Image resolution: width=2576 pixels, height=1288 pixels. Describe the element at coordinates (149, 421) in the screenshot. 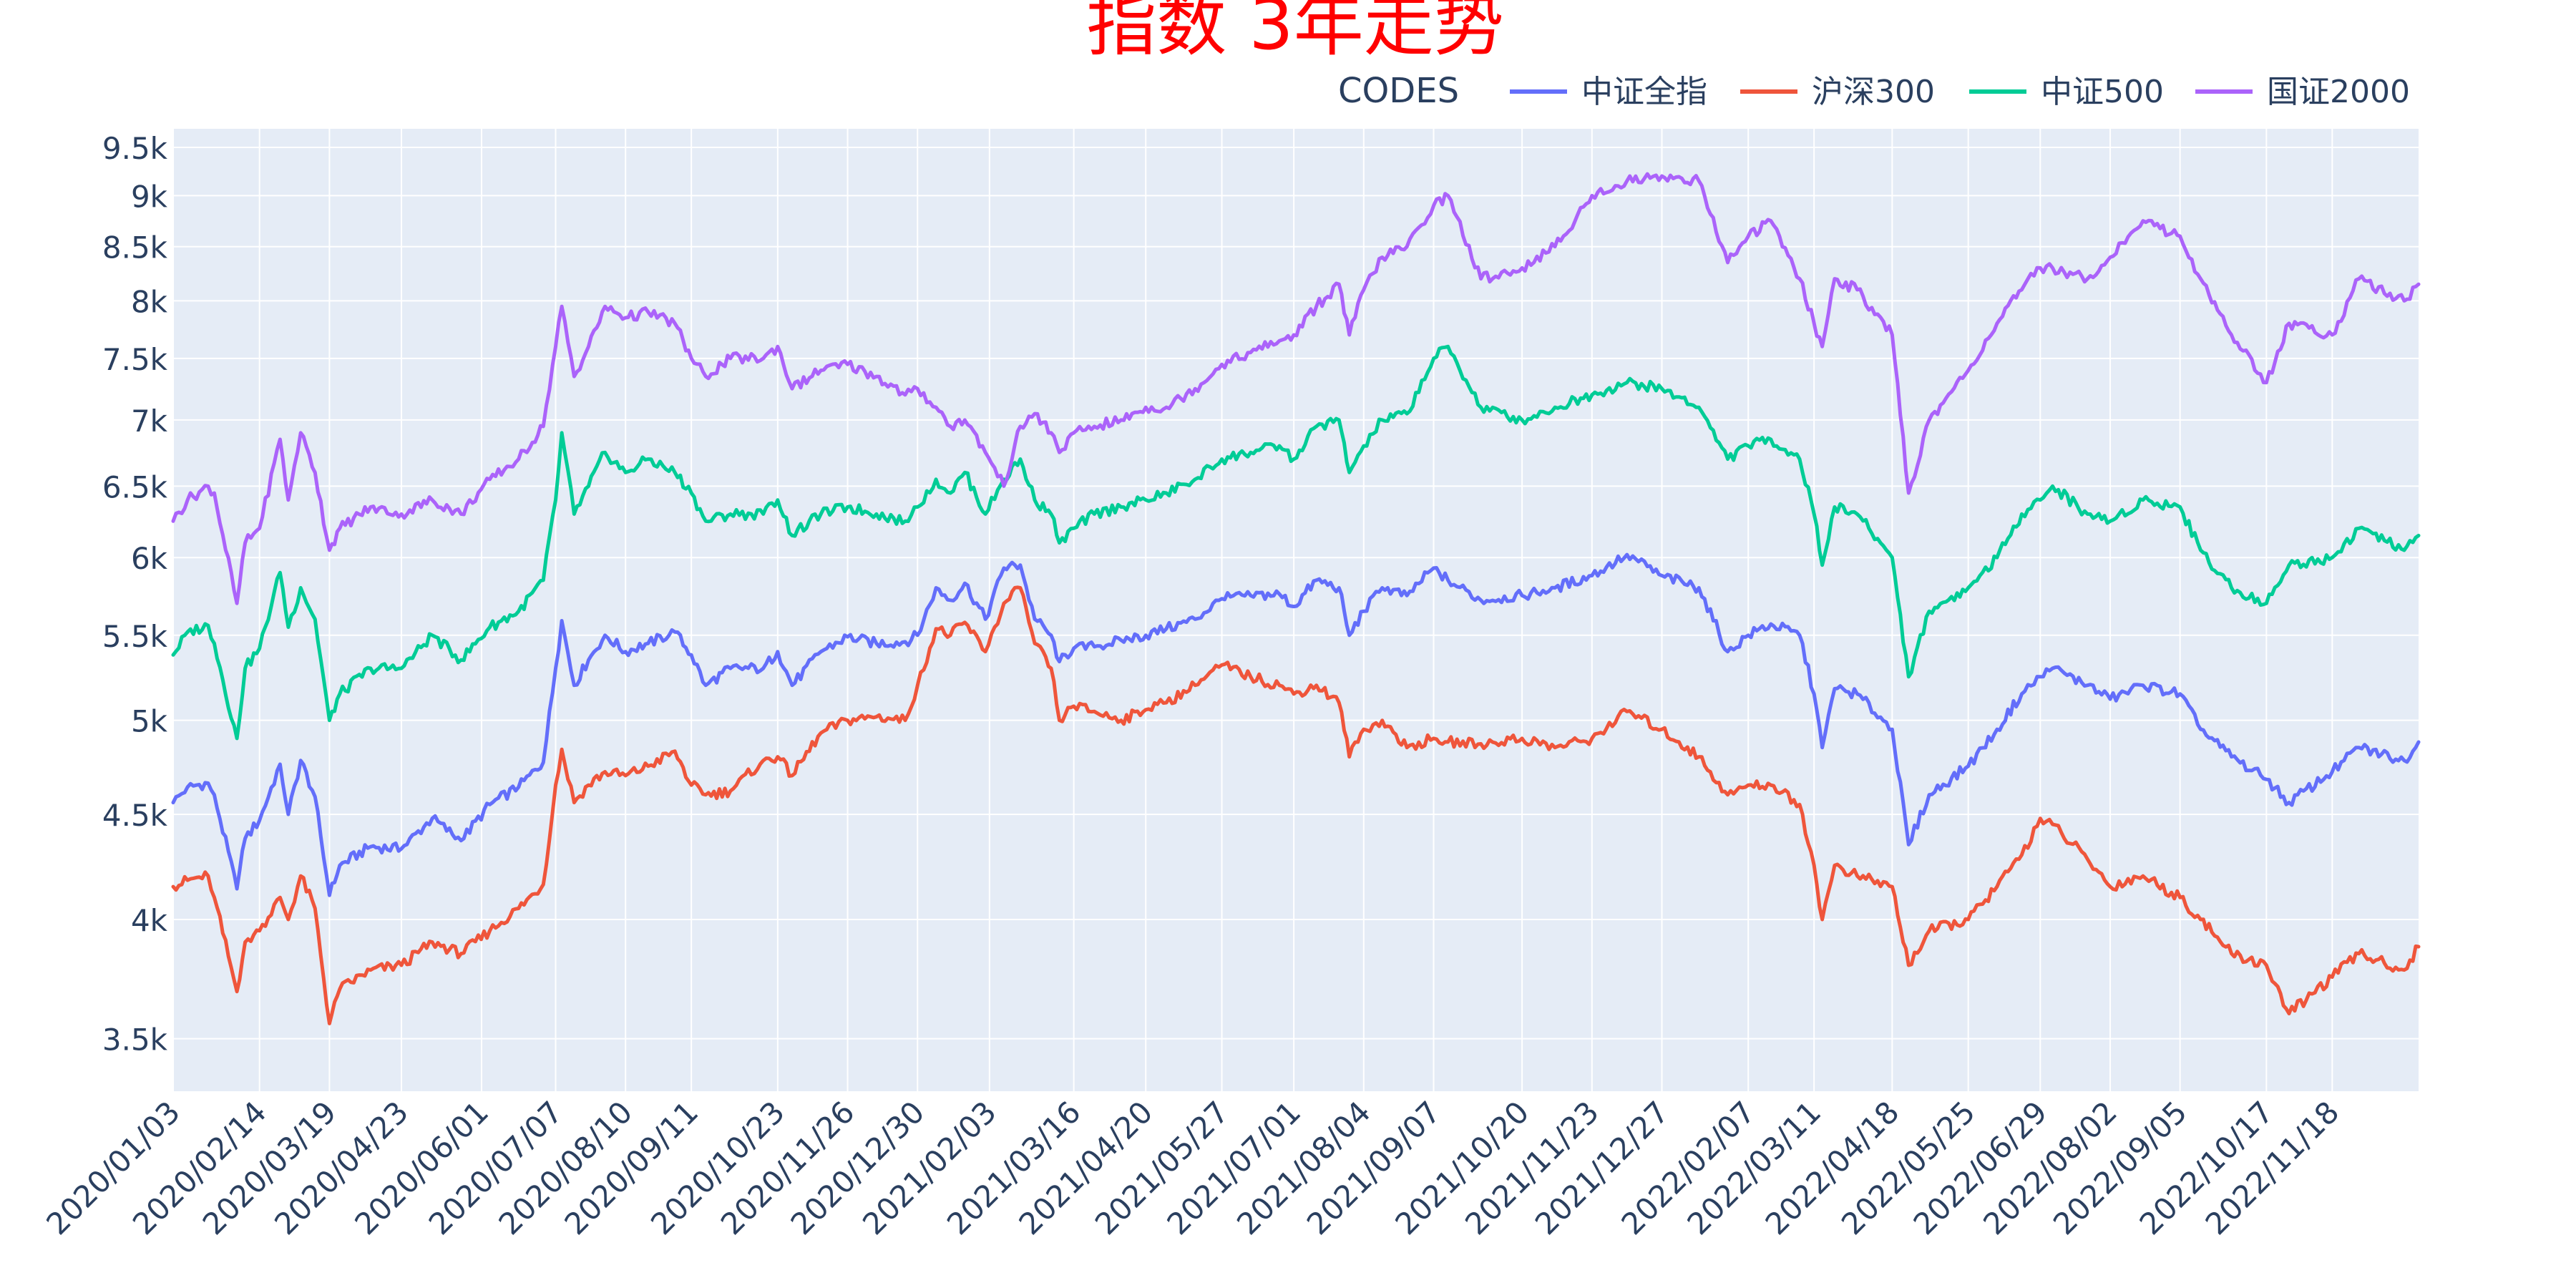

I see `y-tick-label: 7k` at that location.